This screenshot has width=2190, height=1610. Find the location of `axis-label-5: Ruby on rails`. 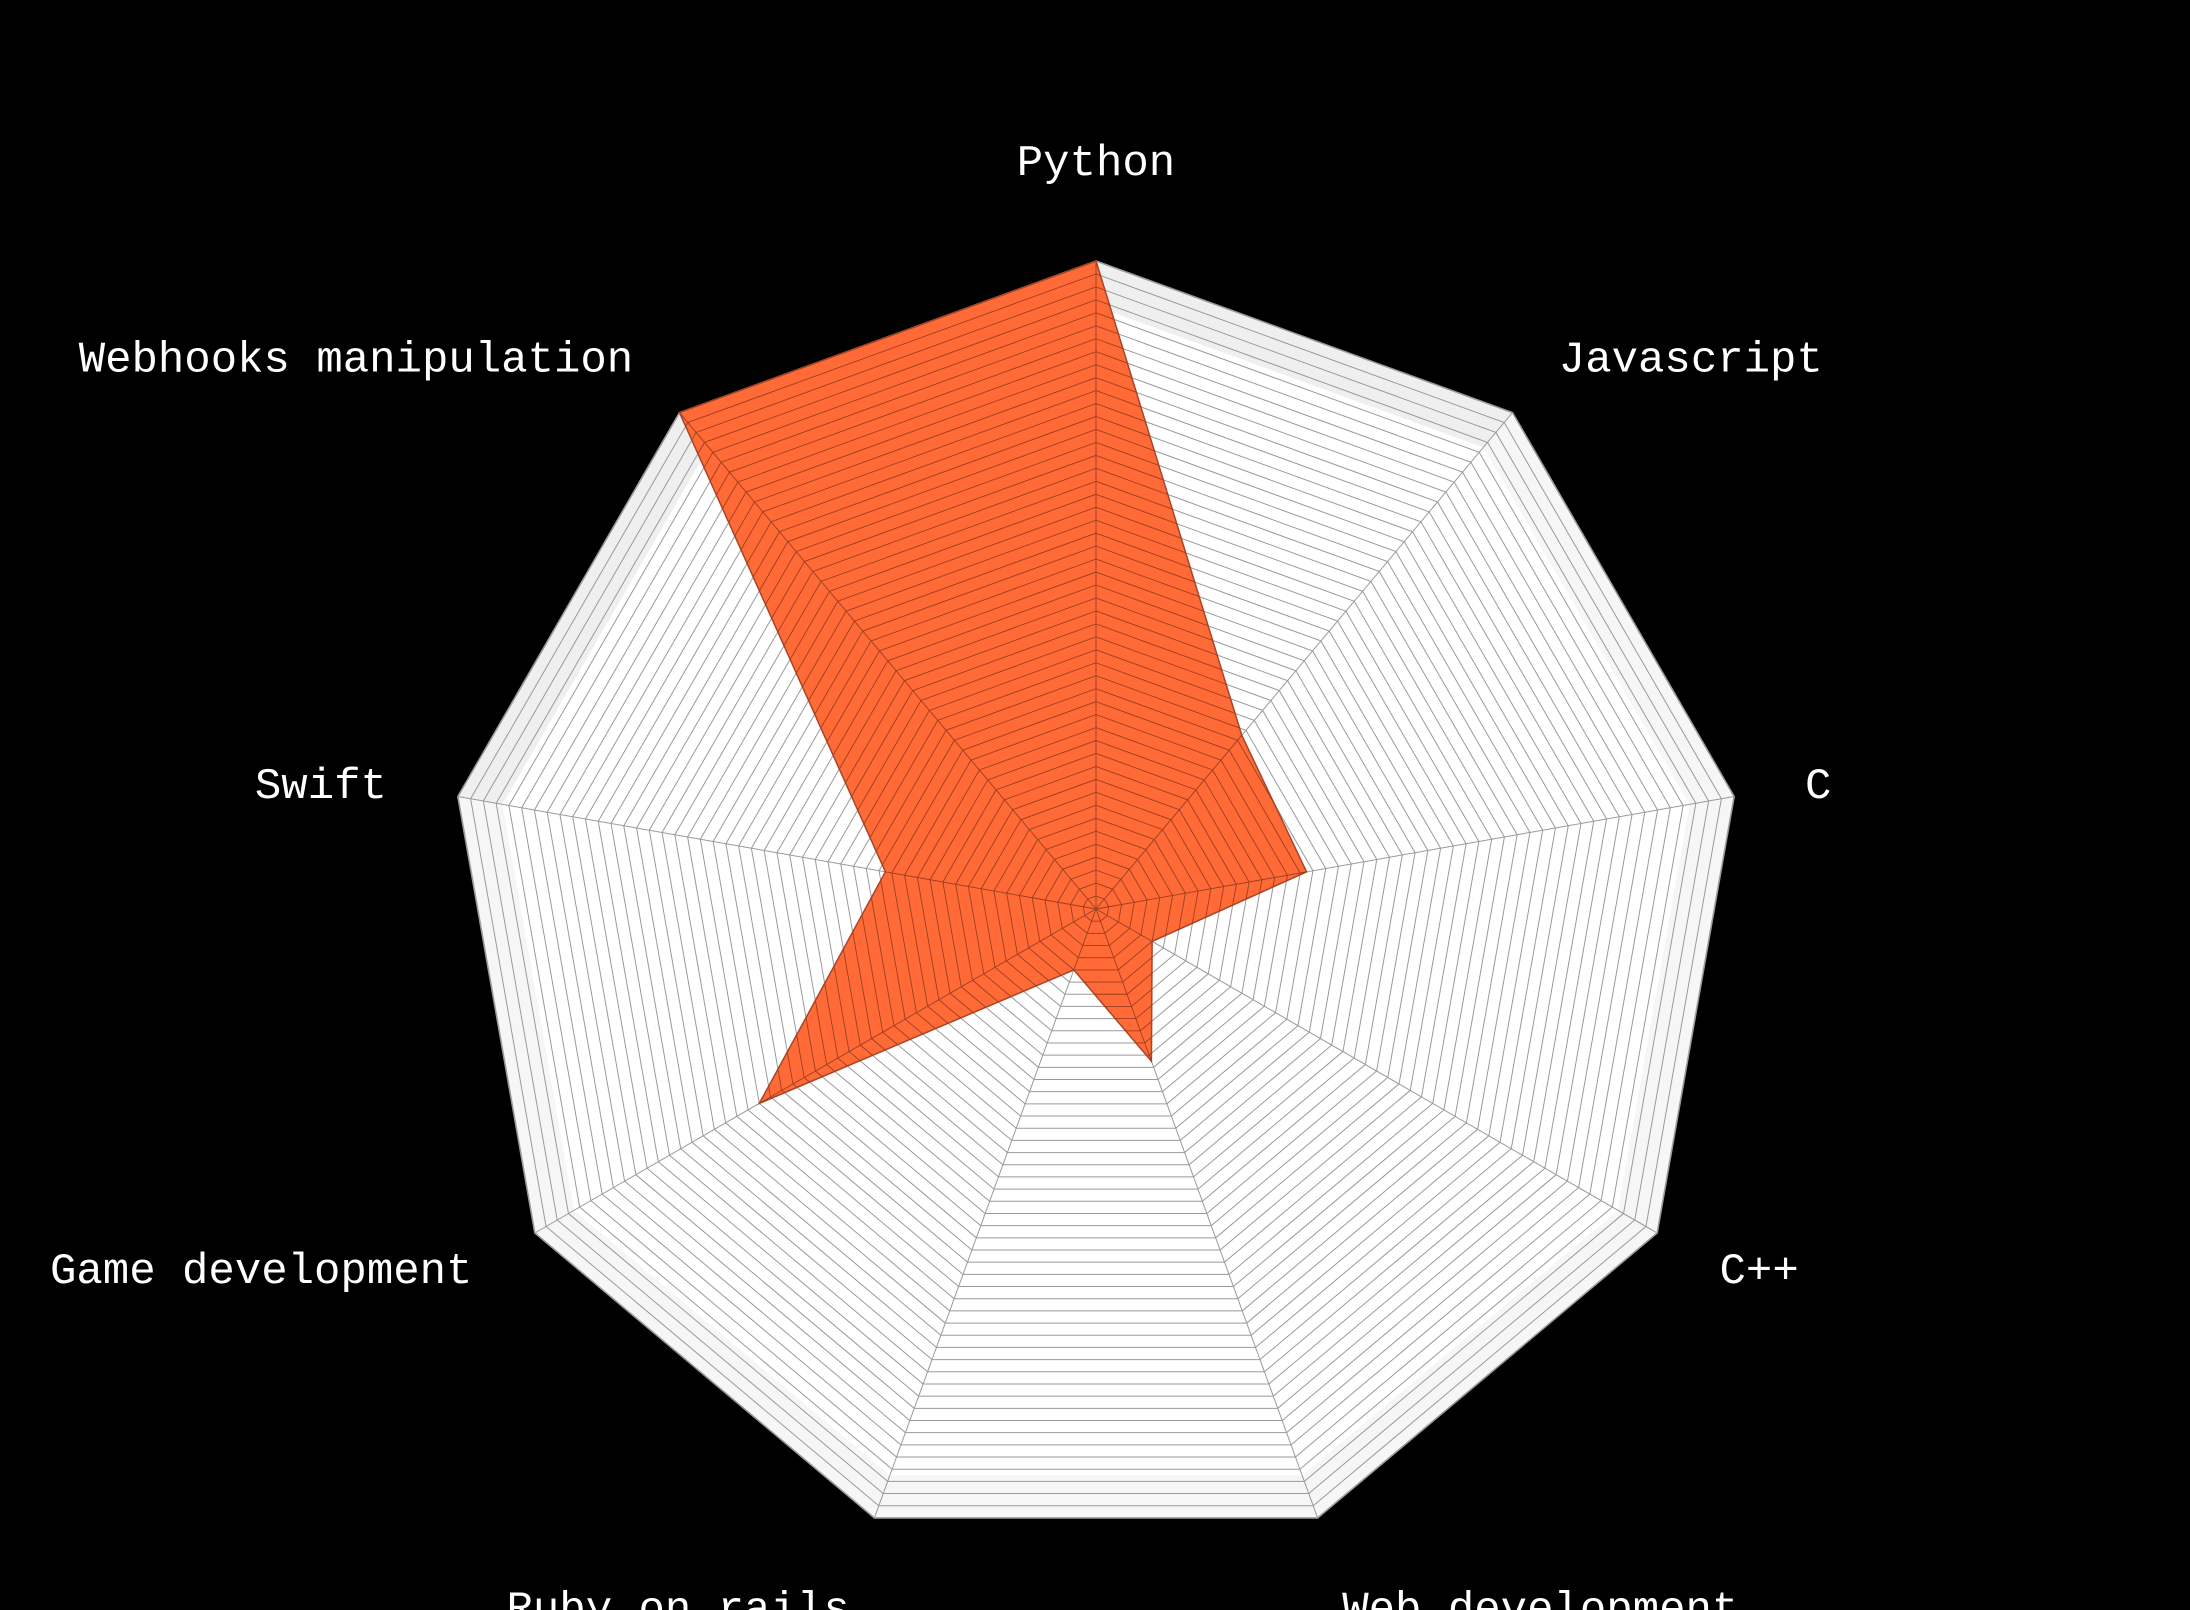

axis-label-5: Ruby on rails is located at coordinates (677, 1598).